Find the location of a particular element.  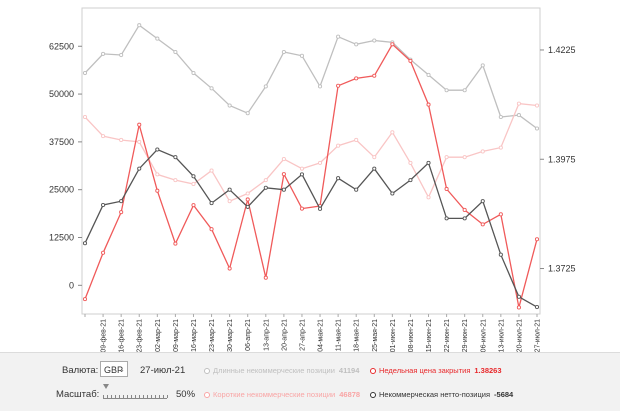

legend-net-marker is located at coordinates (373, 395).